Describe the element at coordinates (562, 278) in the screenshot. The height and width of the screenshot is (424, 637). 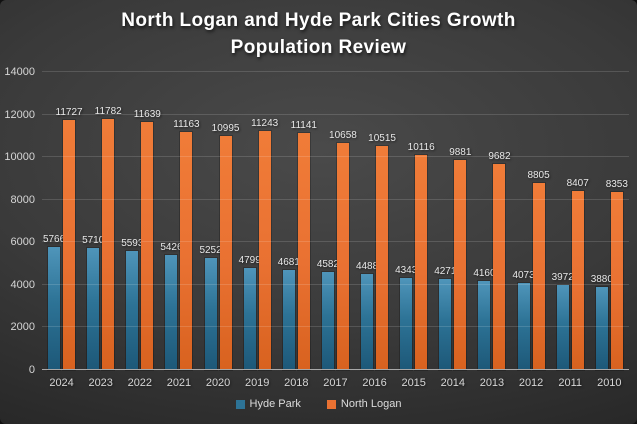
I see `data-label: 3972` at that location.